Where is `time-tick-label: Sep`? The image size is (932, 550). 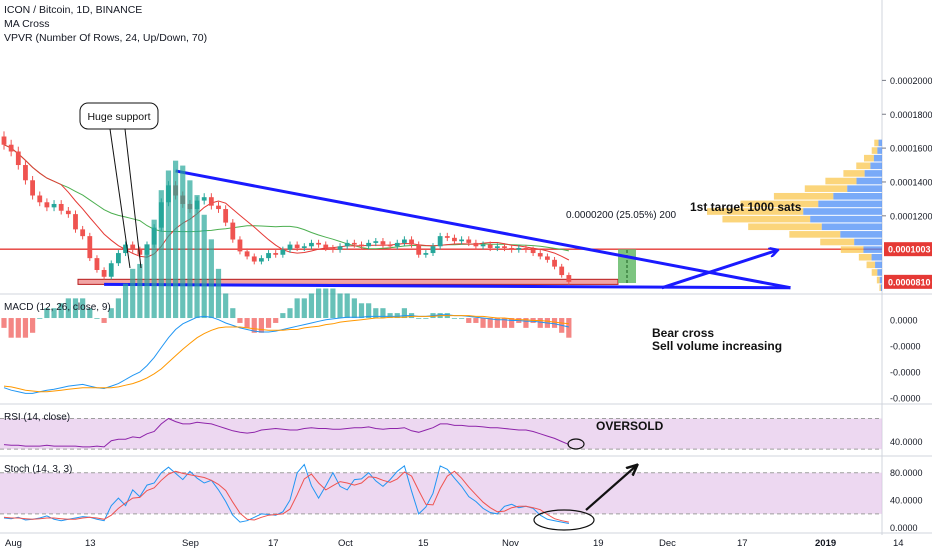 time-tick-label: Sep is located at coordinates (190, 543).